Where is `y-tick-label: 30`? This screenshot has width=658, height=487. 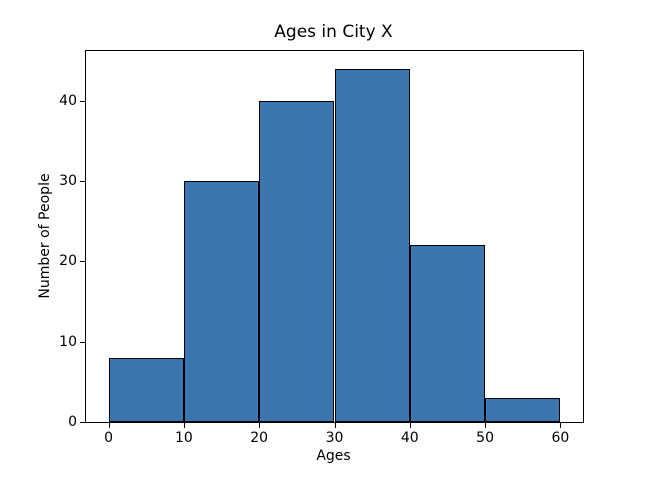
y-tick-label: 30 is located at coordinates (68, 181).